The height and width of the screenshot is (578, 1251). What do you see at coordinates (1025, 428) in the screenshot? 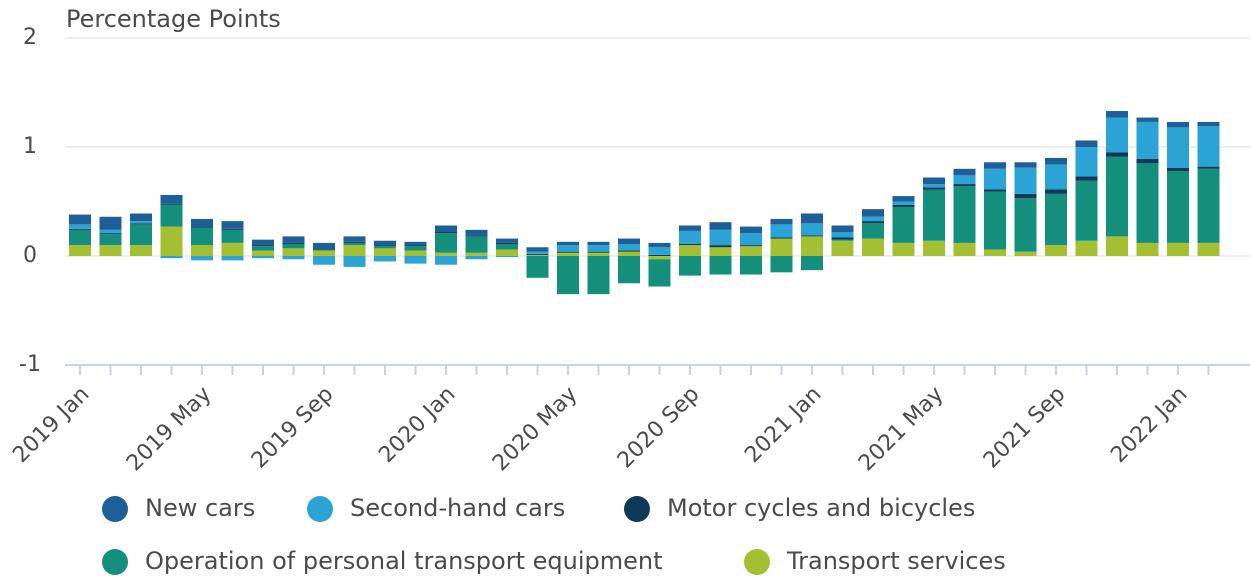
I see `x-tick-label: 2021 Sep` at bounding box center [1025, 428].